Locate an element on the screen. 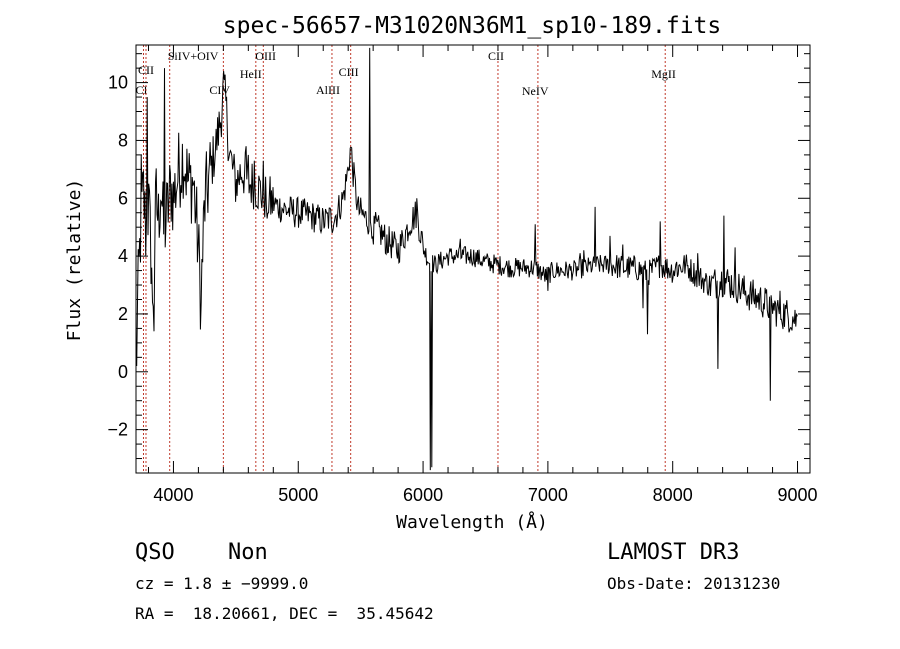 This screenshot has width=900, height=649. obs-date: Obs-Date: 20131230 is located at coordinates (694, 583).